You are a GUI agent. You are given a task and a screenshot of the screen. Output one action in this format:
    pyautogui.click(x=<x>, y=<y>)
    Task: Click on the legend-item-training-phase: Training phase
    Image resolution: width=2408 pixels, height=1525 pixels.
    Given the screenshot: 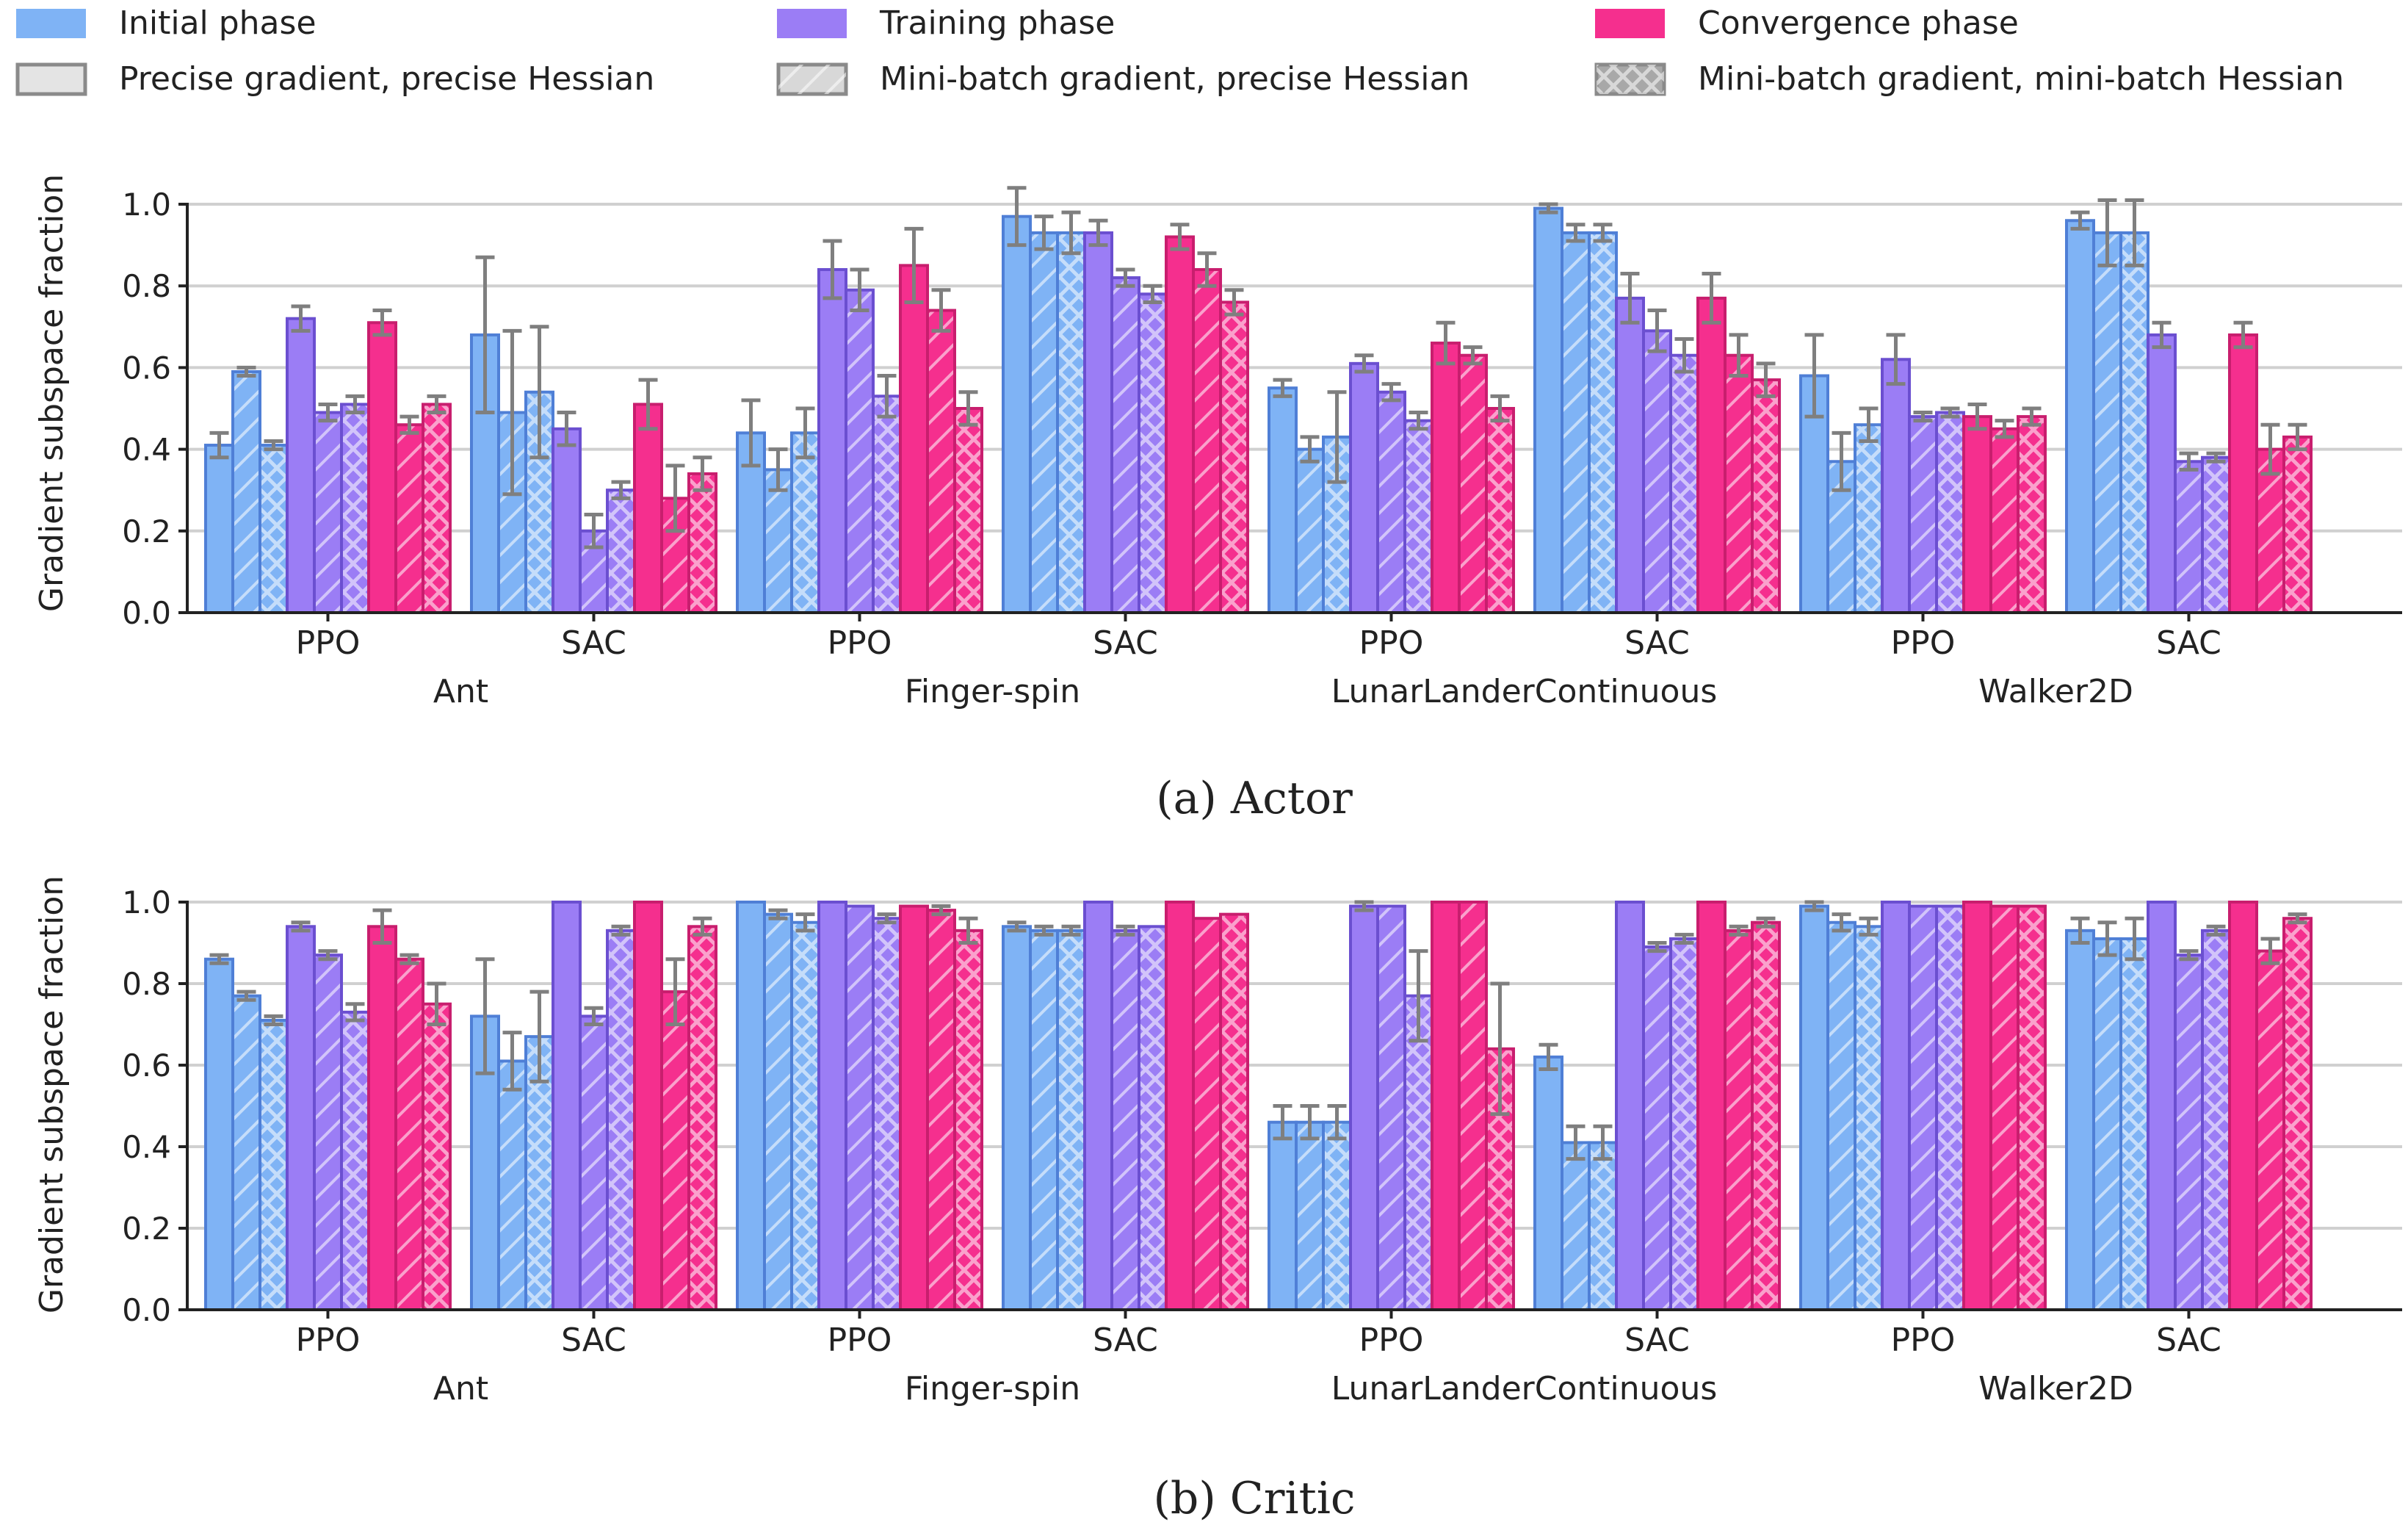 What is the action you would take?
    pyautogui.click(x=946, y=23)
    